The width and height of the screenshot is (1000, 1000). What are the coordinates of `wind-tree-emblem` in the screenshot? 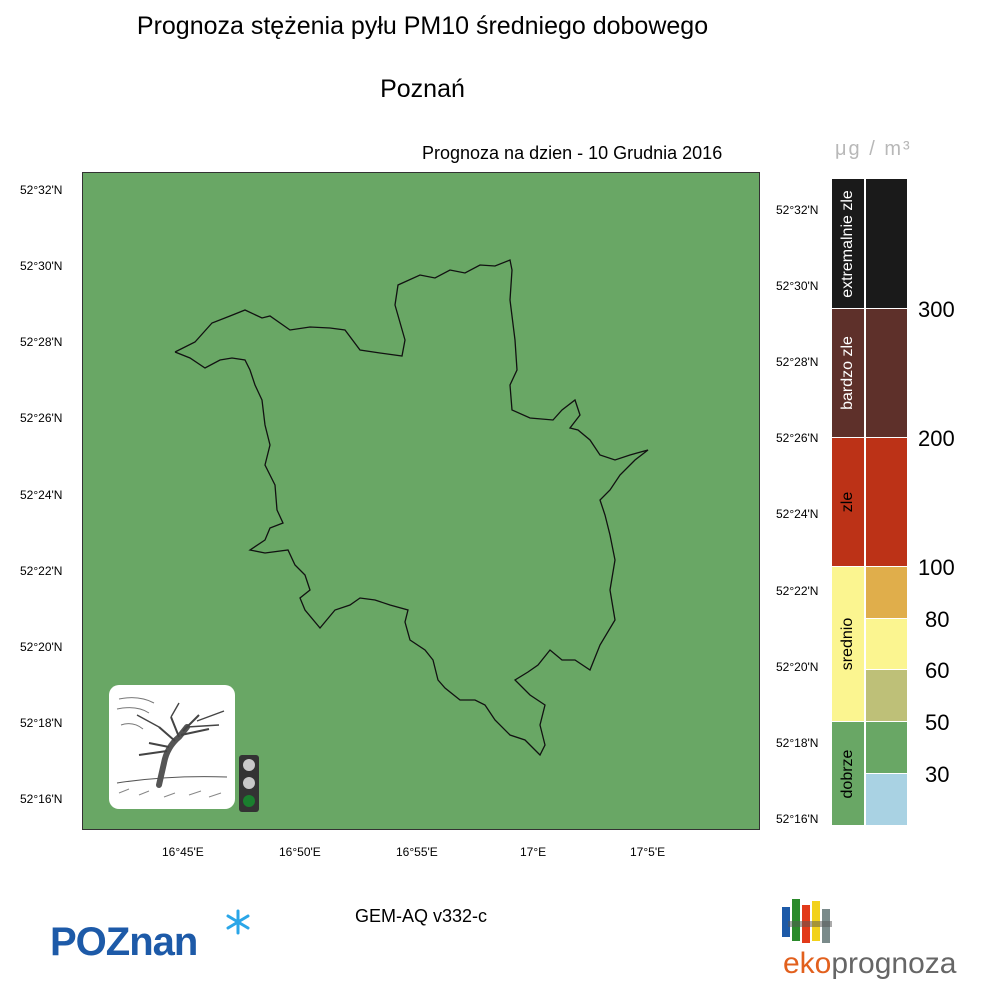 It's located at (172, 747).